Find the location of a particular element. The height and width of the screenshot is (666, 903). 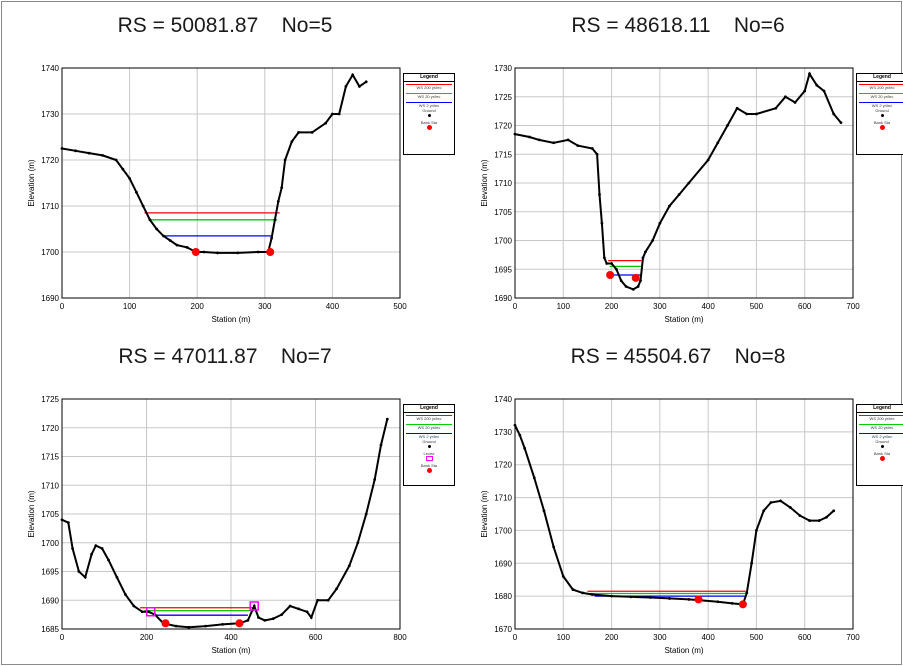

legend-title: Legend is located at coordinates (880, 409).